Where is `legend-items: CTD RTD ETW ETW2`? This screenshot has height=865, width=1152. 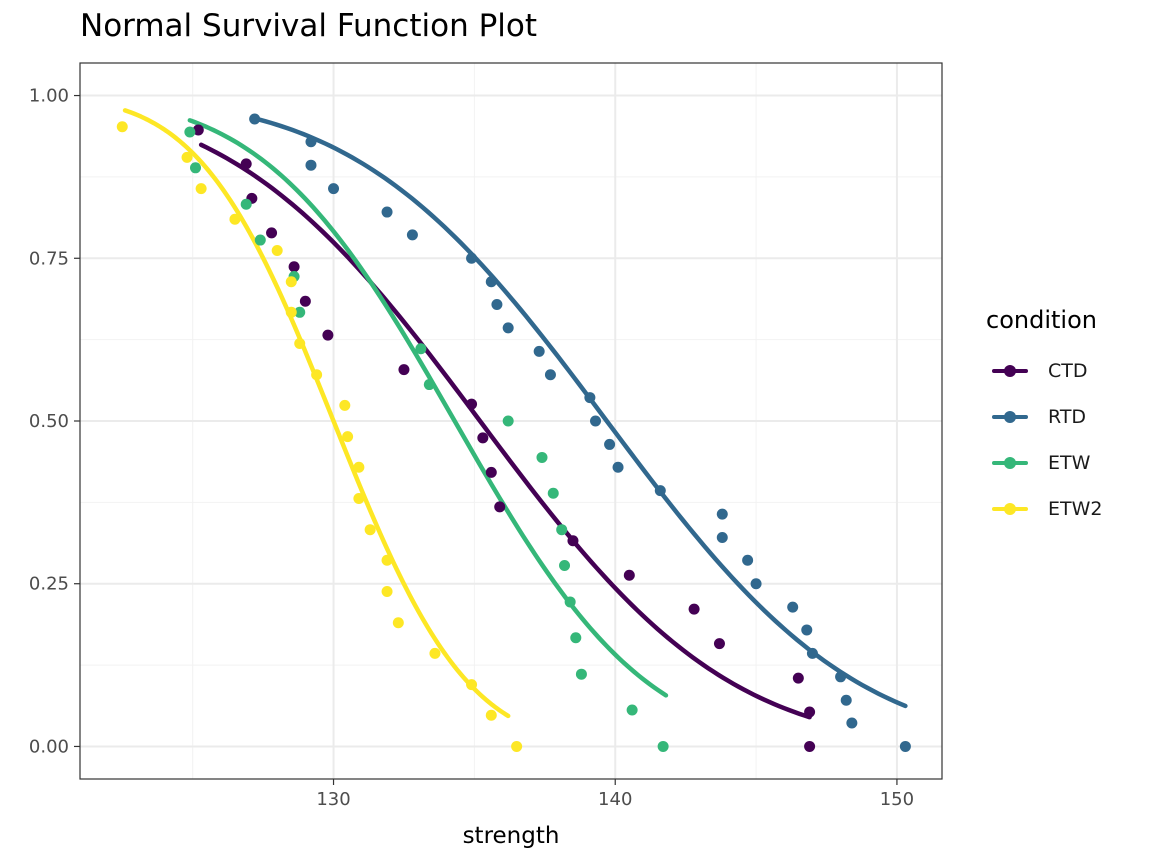
legend-items: CTD RTD ETW ETW2 is located at coordinates (1044, 440).